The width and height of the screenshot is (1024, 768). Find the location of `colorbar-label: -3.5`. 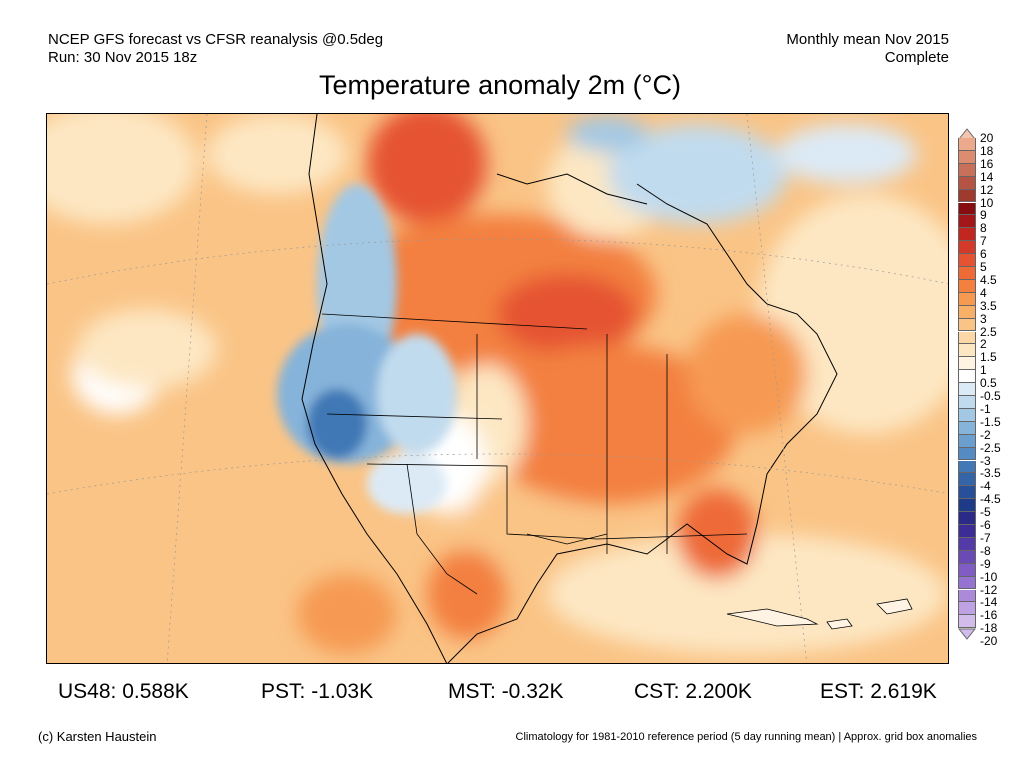

colorbar-label: -3.5 is located at coordinates (990, 473).